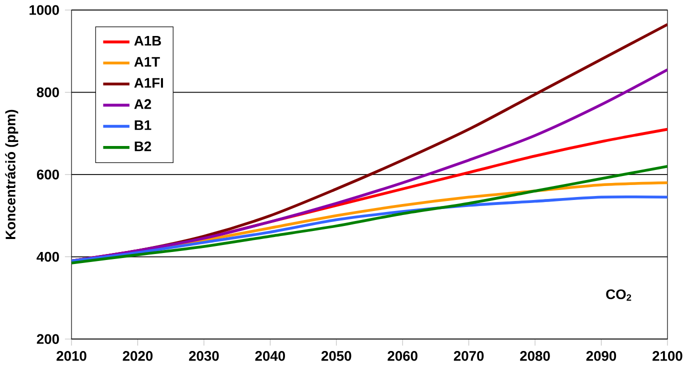 Image resolution: width=688 pixels, height=366 pixels. I want to click on y-tick-label: 400, so click(47, 257).